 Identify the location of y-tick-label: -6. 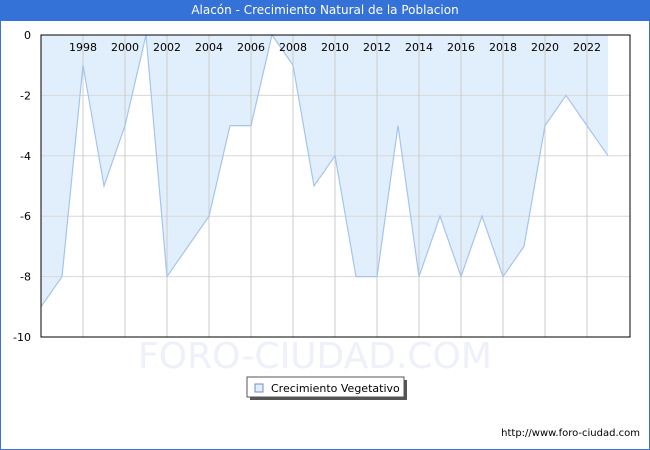
(25, 216).